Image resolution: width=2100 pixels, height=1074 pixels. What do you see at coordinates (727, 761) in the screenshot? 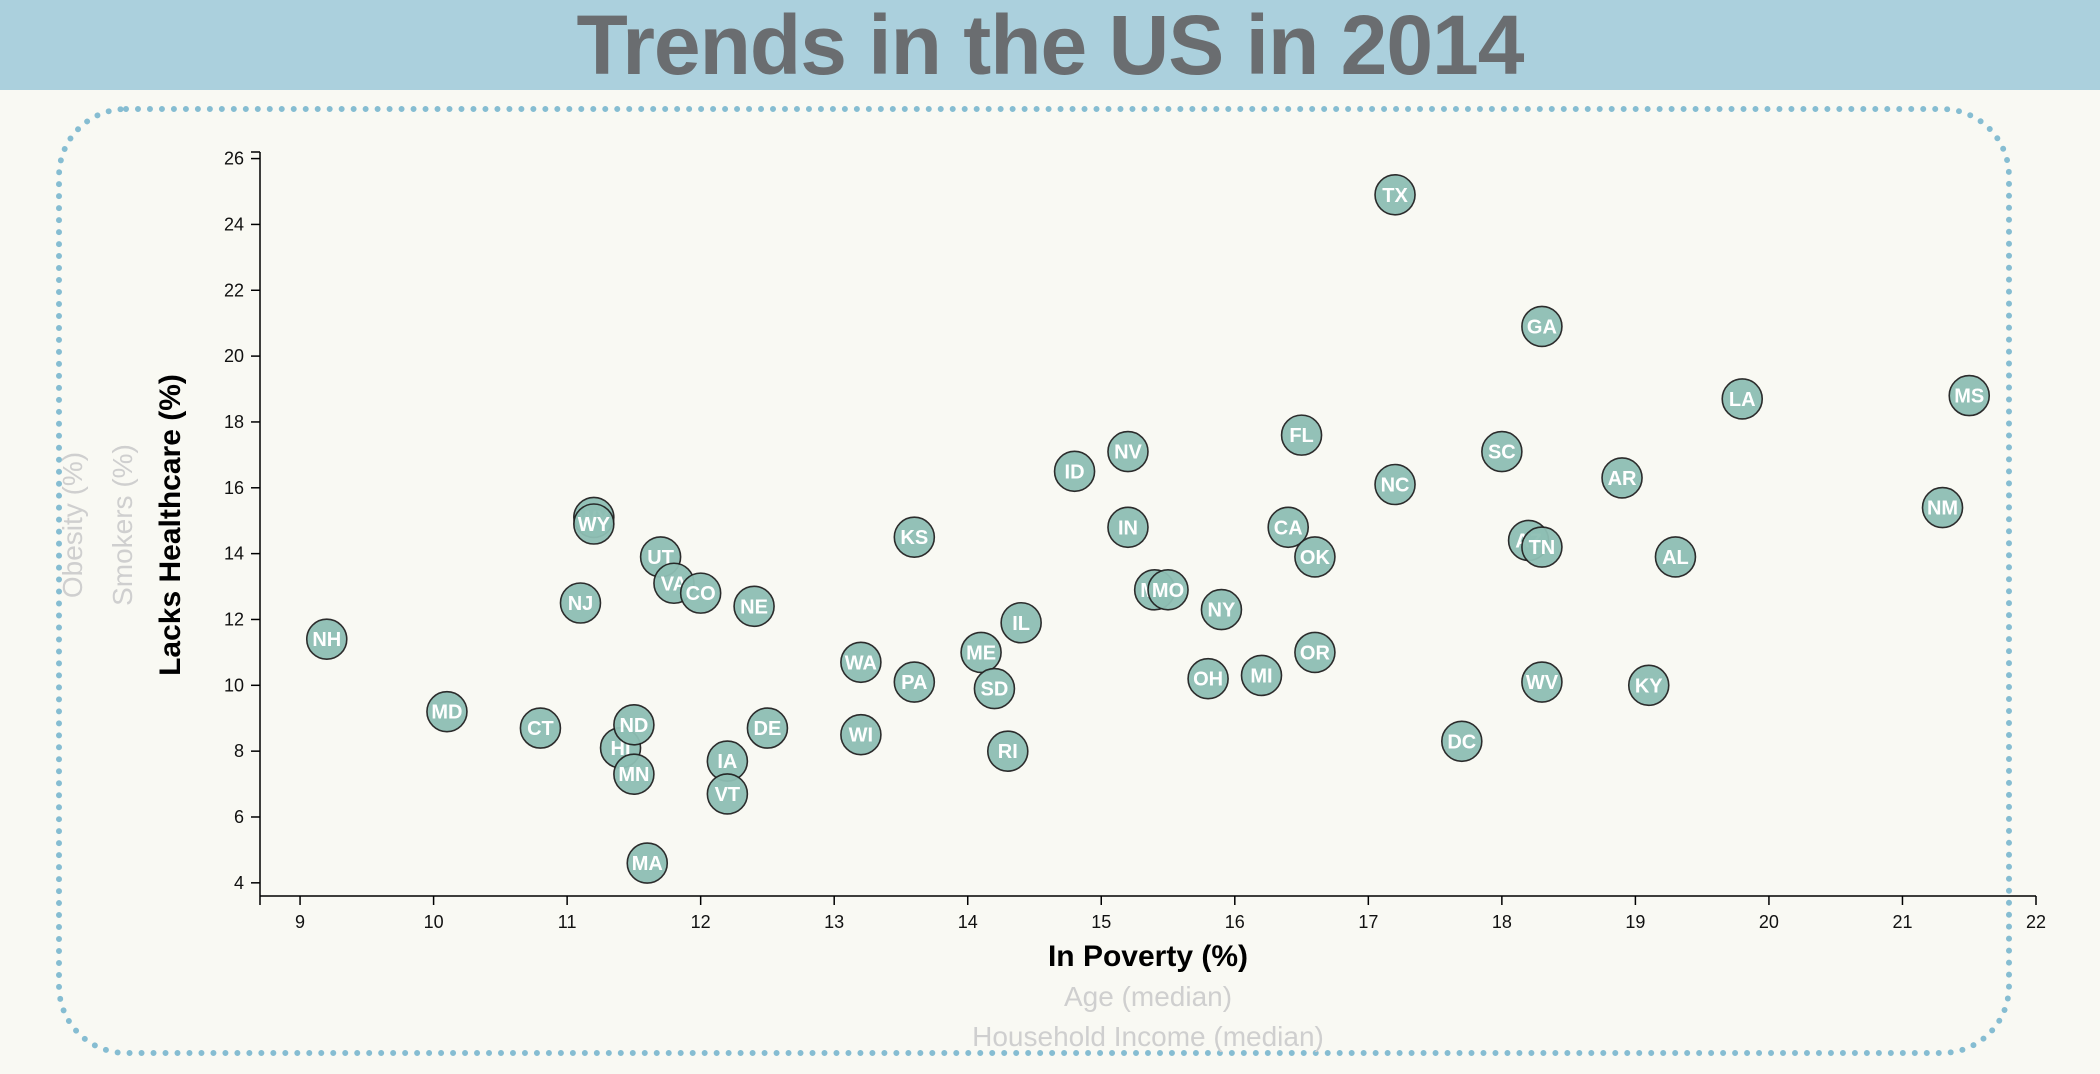
I see `state-marker: IA` at bounding box center [727, 761].